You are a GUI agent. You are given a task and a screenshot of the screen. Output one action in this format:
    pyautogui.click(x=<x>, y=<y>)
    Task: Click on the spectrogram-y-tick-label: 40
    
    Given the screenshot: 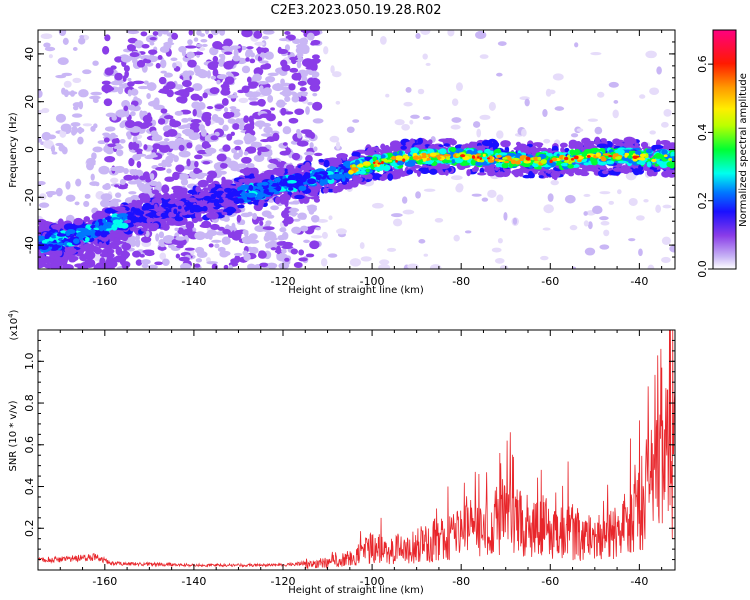 What is the action you would take?
    pyautogui.click(x=29, y=54)
    